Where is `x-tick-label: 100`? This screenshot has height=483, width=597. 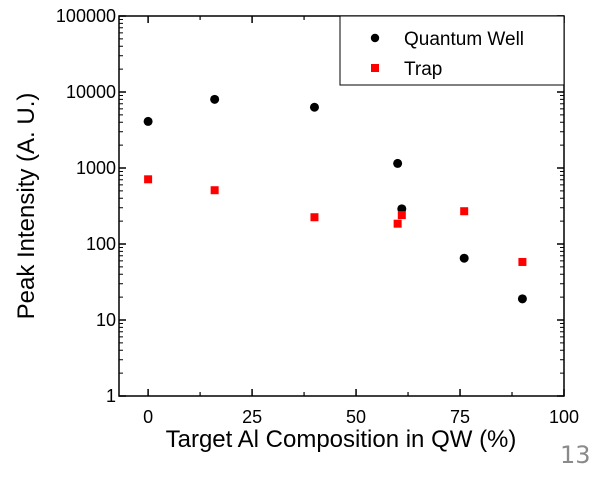 x-tick-label: 100 is located at coordinates (564, 417).